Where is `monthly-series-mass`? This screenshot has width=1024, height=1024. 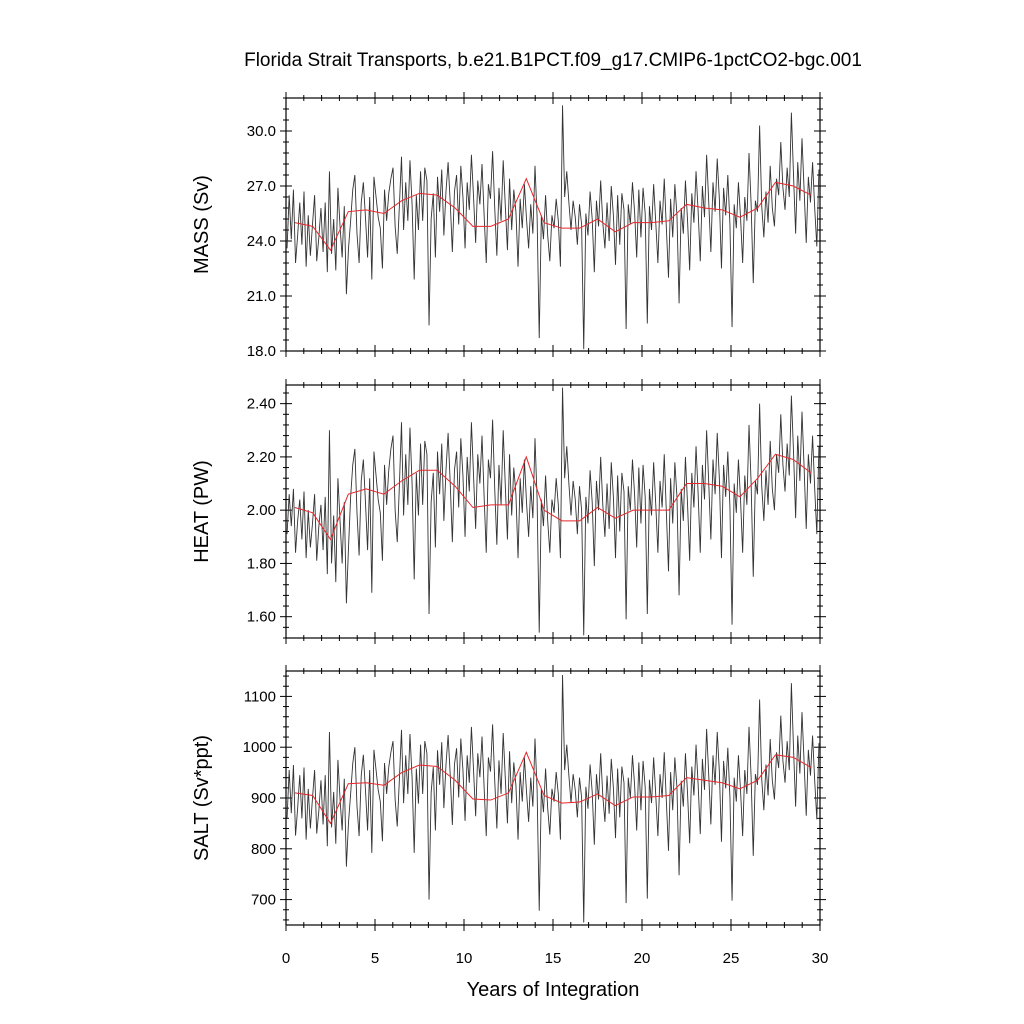 monthly-series-mass is located at coordinates (553, 227).